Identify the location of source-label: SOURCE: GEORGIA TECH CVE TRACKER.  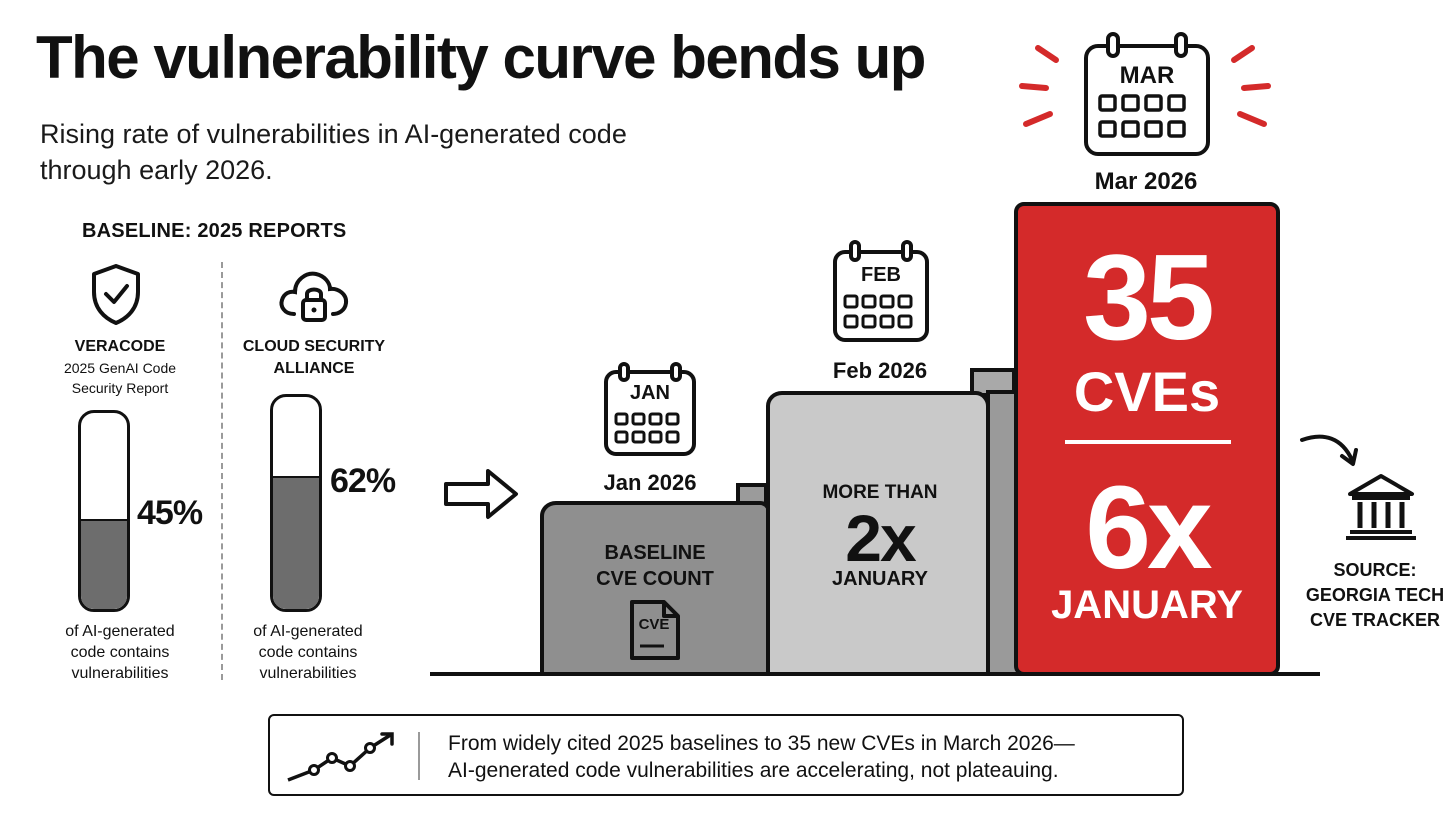
(1375, 595).